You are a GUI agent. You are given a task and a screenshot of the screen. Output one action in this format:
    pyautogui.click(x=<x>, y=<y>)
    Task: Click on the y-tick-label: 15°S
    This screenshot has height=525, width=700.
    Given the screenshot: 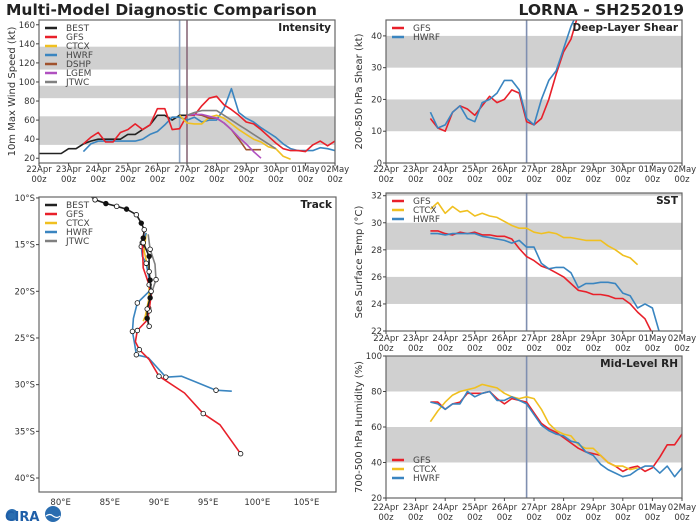 What is the action you would take?
    pyautogui.click(x=25, y=246)
    